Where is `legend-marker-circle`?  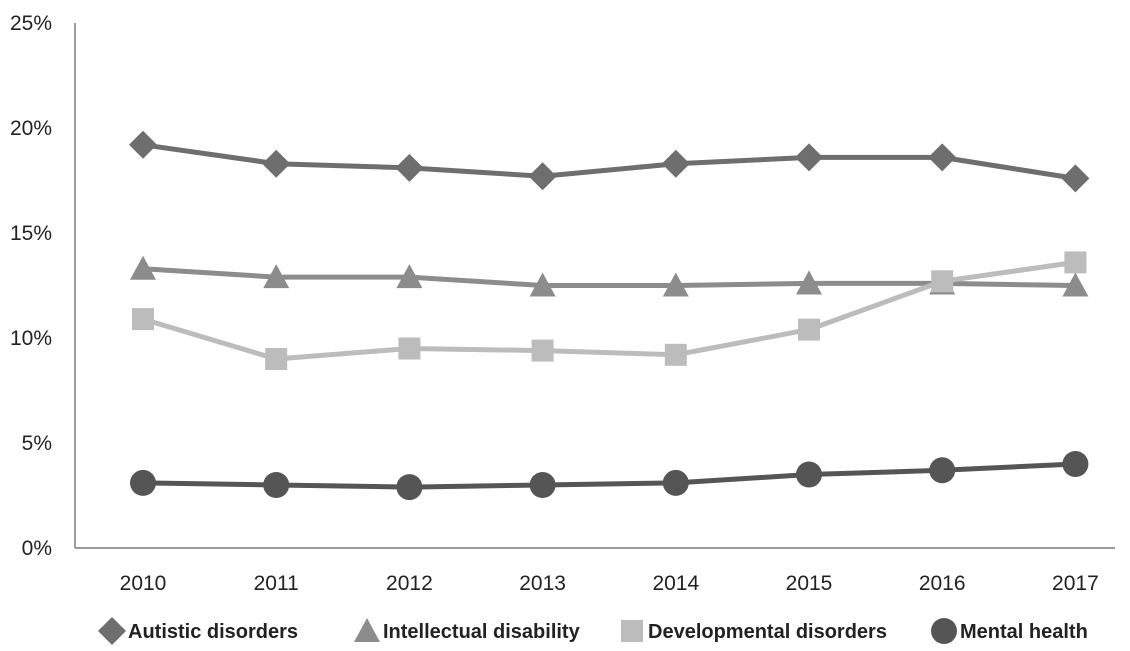
legend-marker-circle is located at coordinates (944, 631).